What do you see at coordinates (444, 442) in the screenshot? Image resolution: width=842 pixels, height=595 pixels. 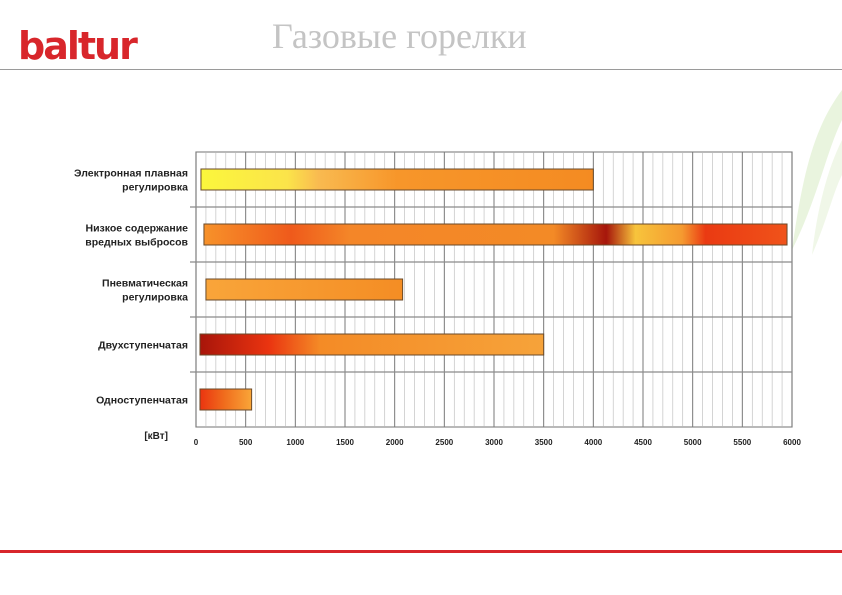 I see `x-tick-label: 2500` at bounding box center [444, 442].